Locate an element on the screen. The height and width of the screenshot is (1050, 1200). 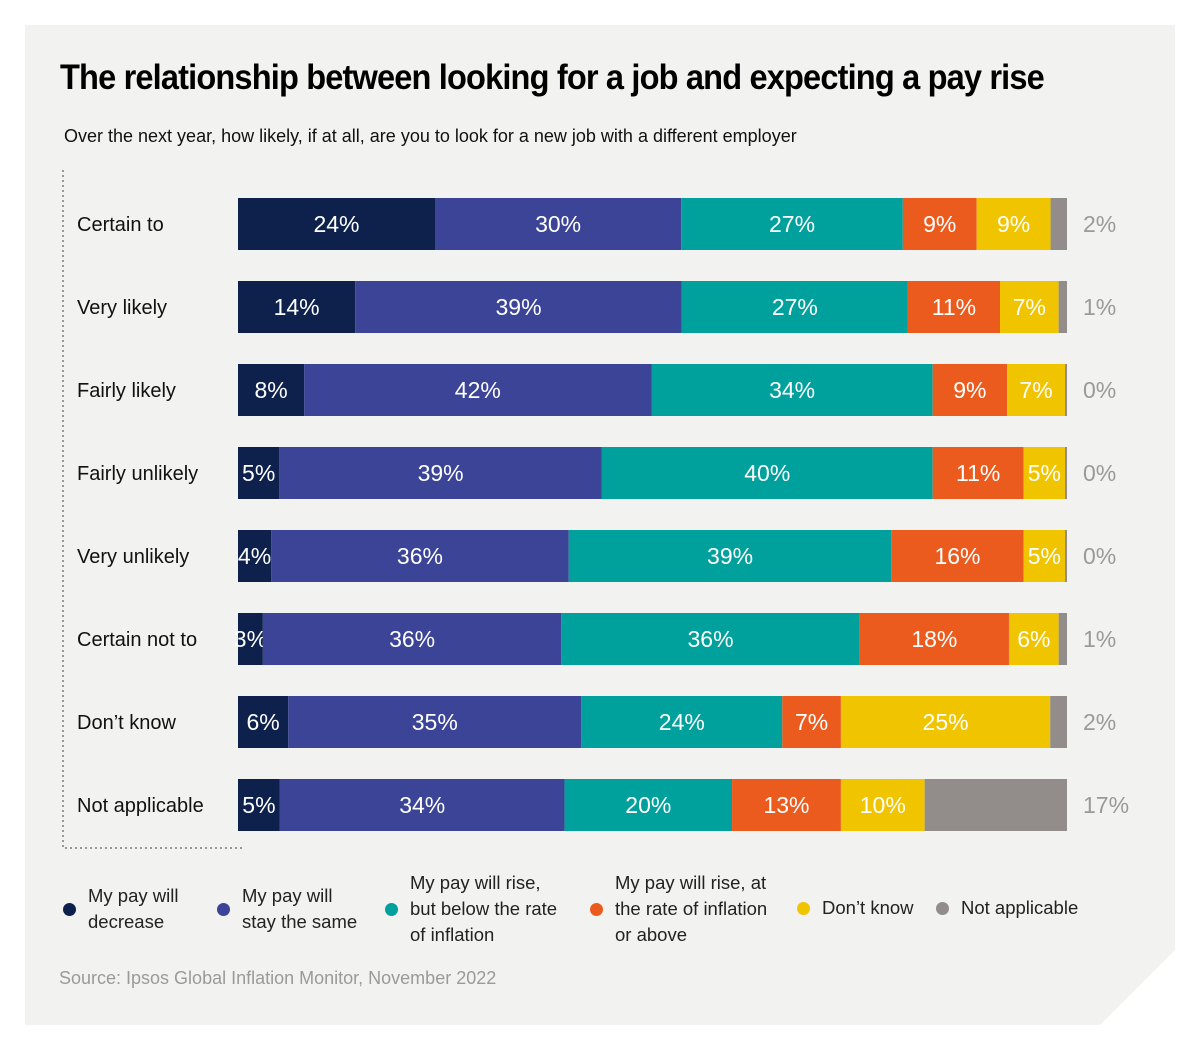
category-label: Not applicable is located at coordinates (140, 806).